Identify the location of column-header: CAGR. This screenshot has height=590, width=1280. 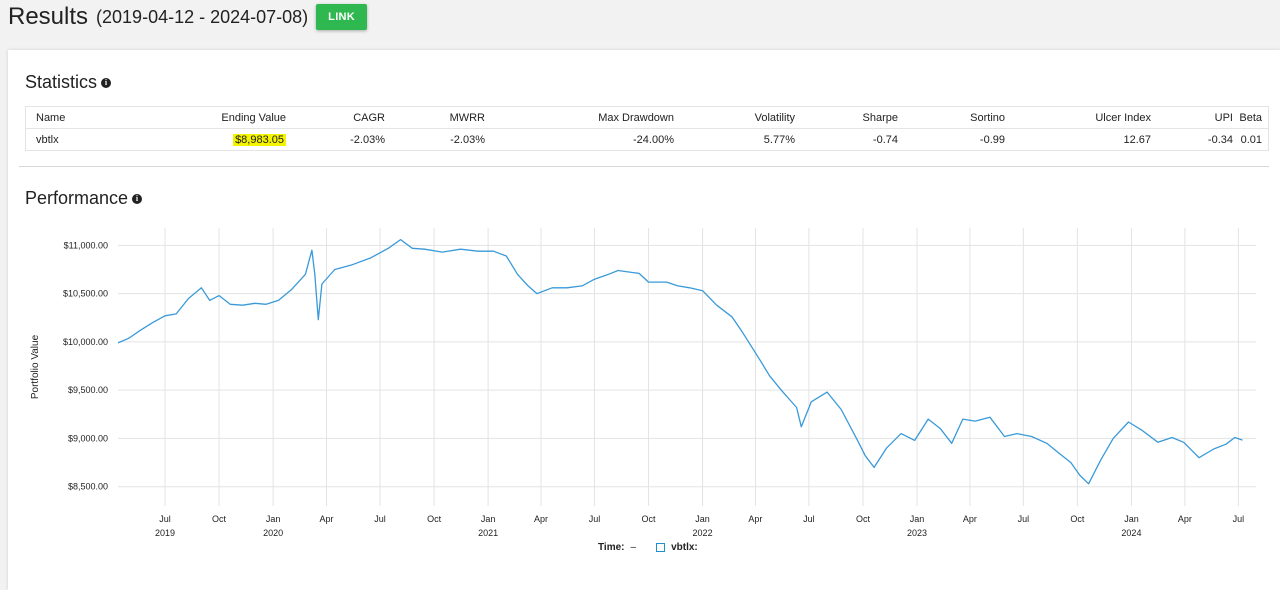
(341, 117).